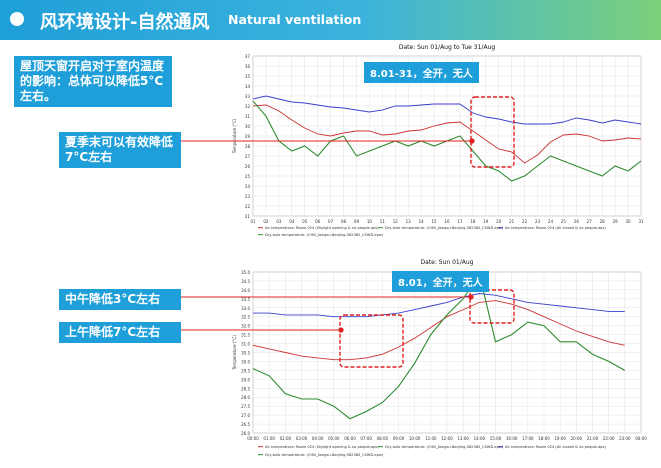 The height and width of the screenshot is (468, 661). I want to click on x-tick-label: 12, so click(396, 221).